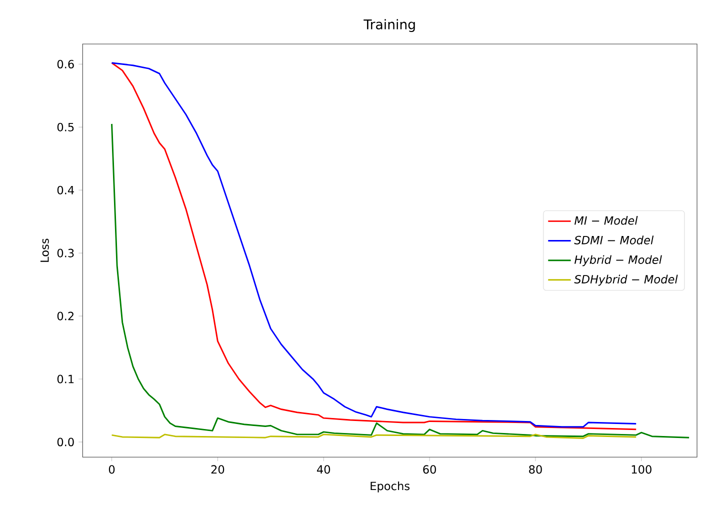 The height and width of the screenshot is (517, 713). Describe the element at coordinates (65, 316) in the screenshot. I see `y-tick-label: 0.2` at that location.